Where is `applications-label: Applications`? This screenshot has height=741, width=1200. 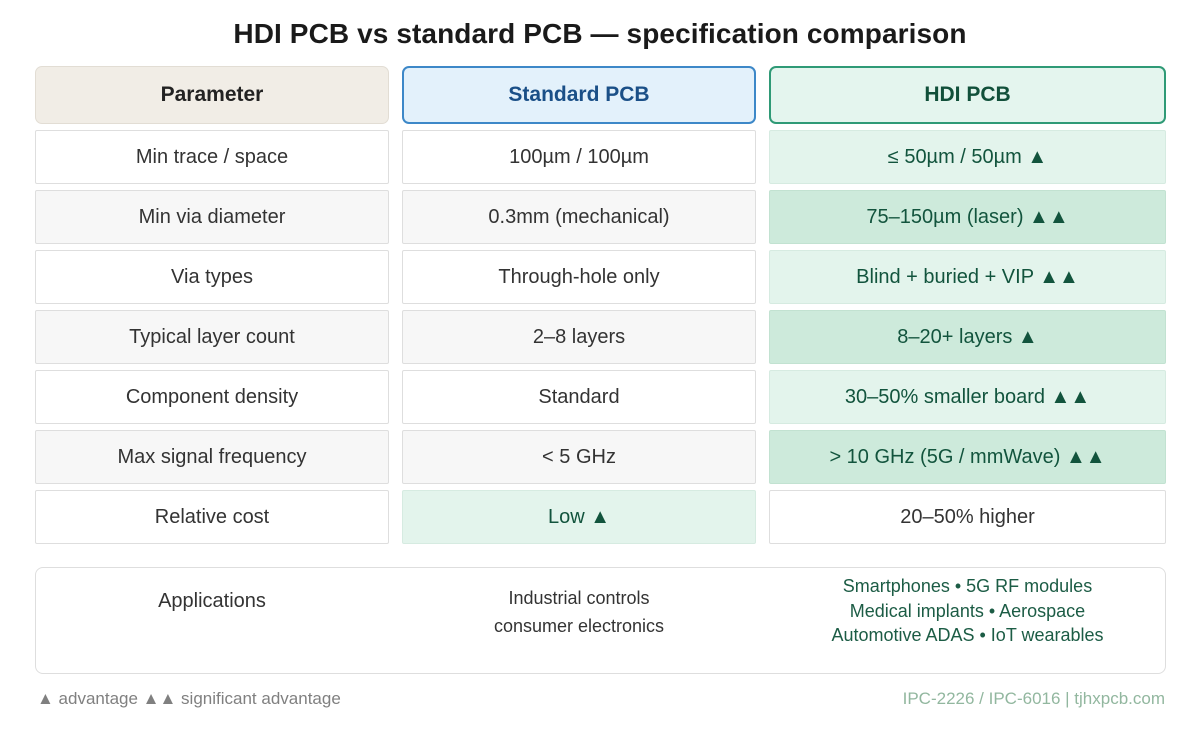 applications-label: Applications is located at coordinates (212, 601).